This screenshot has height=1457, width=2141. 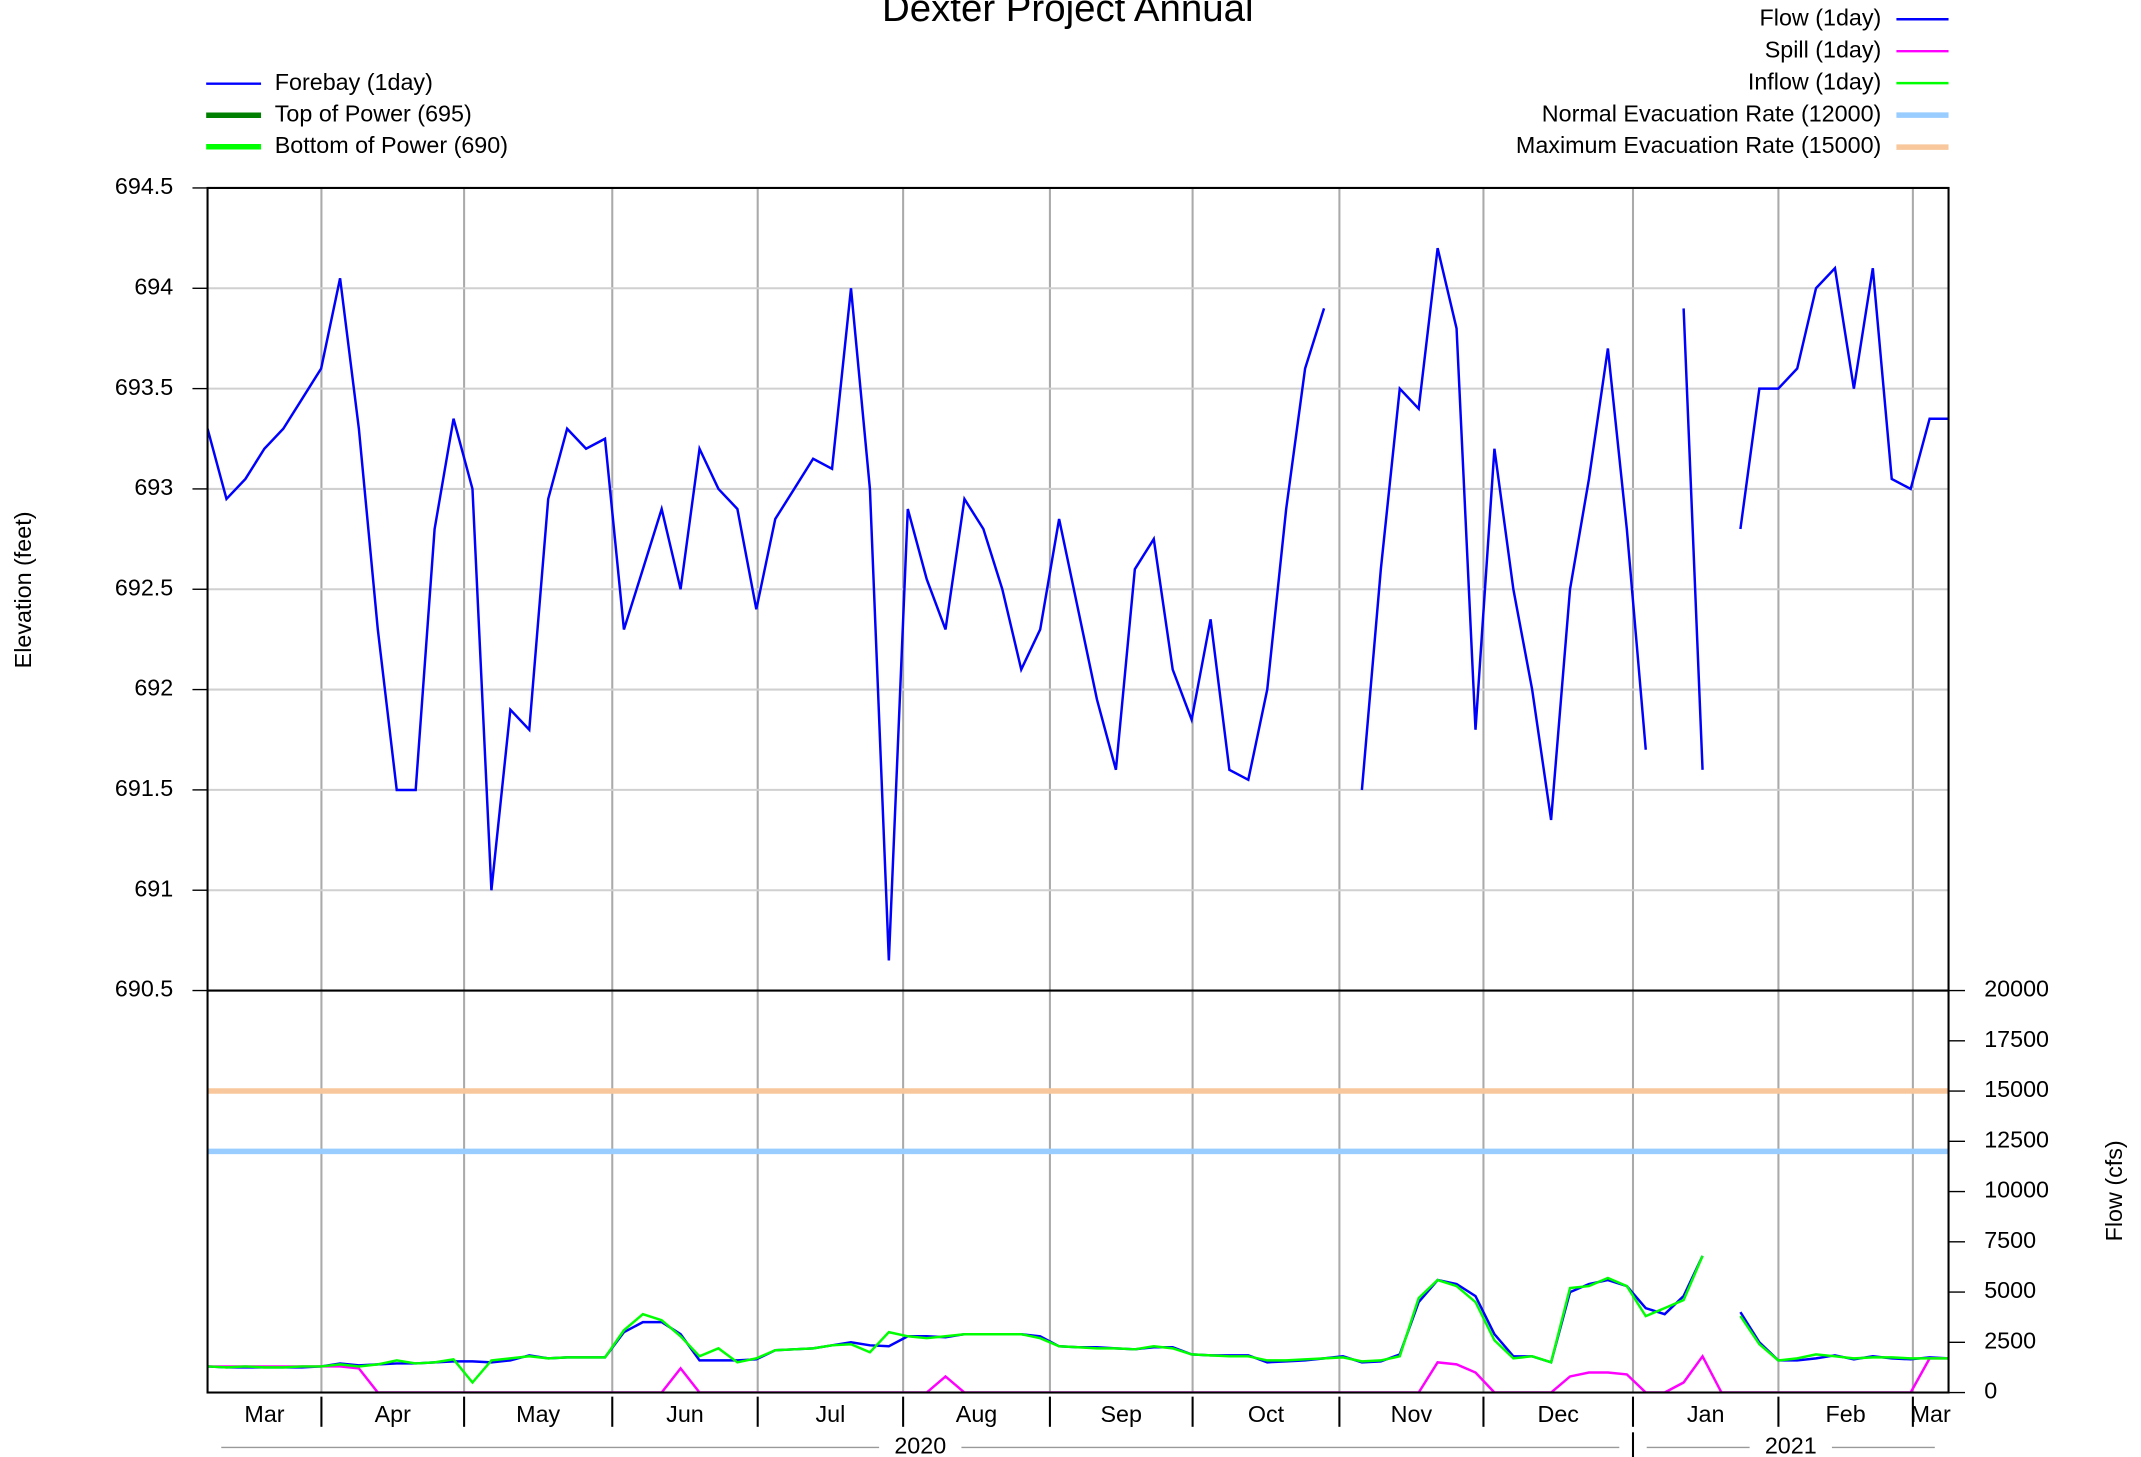 I want to click on x-tick-label: Nov, so click(x=1412, y=1414).